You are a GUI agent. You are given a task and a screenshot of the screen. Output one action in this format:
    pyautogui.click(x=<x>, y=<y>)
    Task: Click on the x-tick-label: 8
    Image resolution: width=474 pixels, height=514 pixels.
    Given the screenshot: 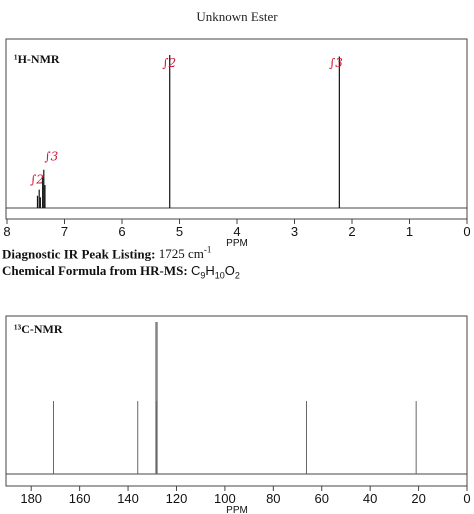 What is the action you would take?
    pyautogui.click(x=6, y=231)
    